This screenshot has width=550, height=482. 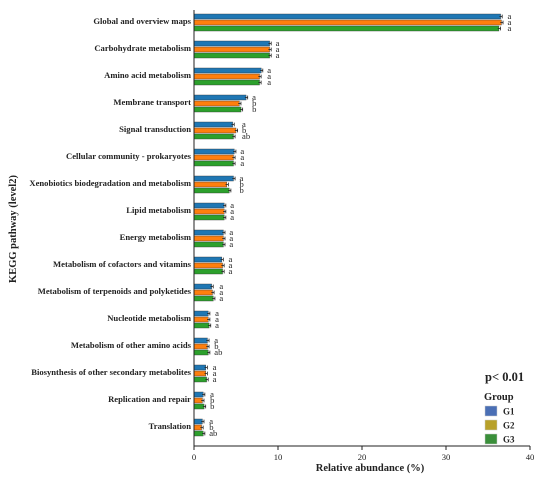 What do you see at coordinates (194, 457) in the screenshot?
I see `x-tick-label: 0` at bounding box center [194, 457].